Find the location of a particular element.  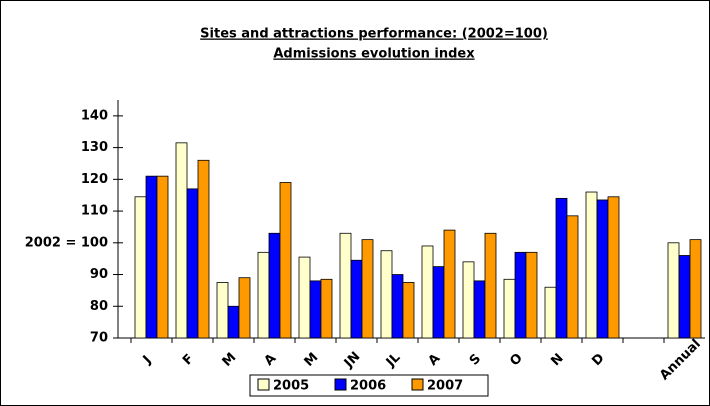

y-tick-label: 70 is located at coordinates (99, 338).